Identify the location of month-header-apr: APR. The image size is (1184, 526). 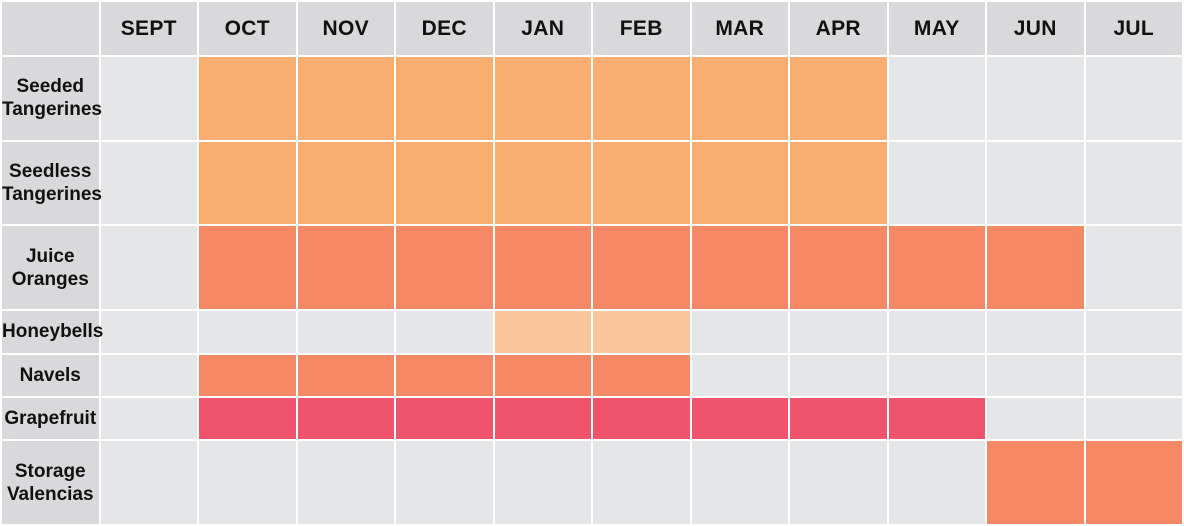
(838, 28).